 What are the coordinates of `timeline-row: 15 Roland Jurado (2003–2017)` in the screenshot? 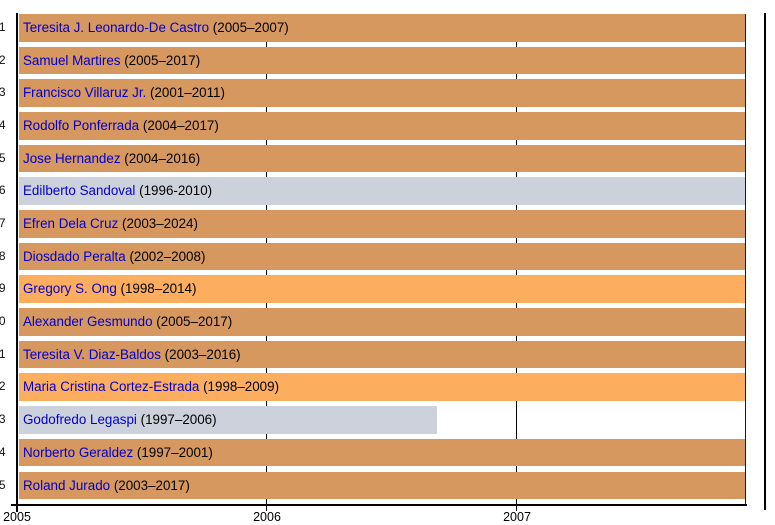 It's located at (387, 485).